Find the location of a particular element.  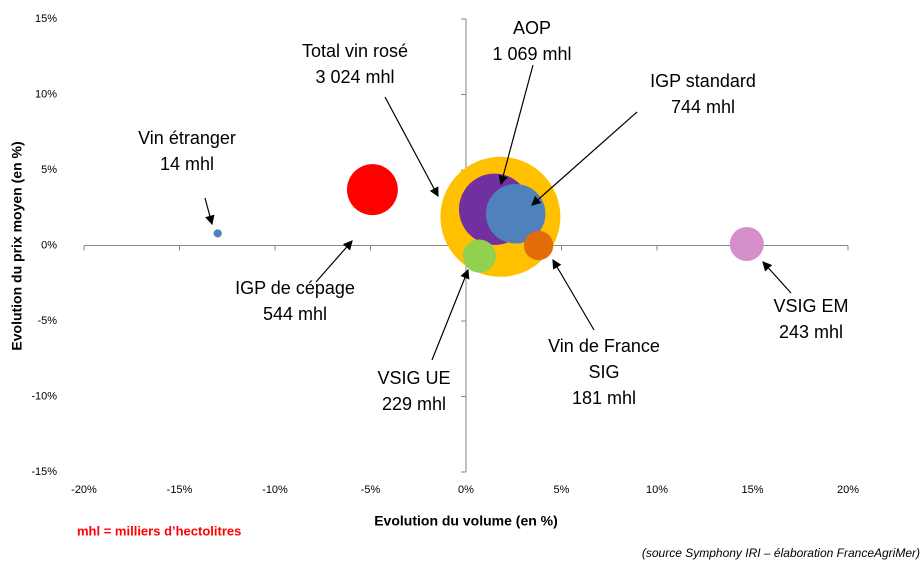

size-label: 229 mhl is located at coordinates (414, 404).